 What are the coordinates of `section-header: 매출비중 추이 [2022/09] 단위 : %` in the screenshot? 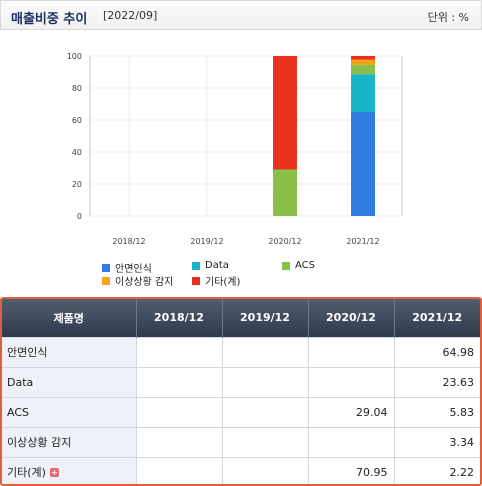 It's located at (241, 15).